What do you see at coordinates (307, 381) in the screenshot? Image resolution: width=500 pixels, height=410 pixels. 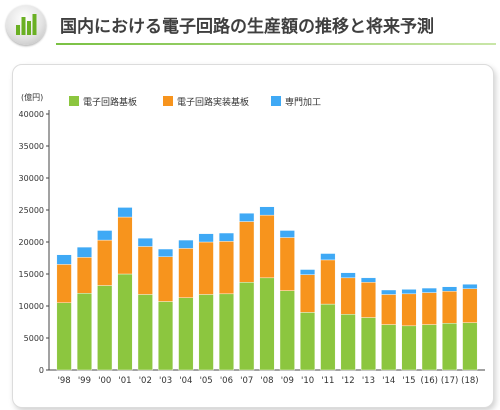 I see `x-tick-label: '10` at bounding box center [307, 381].